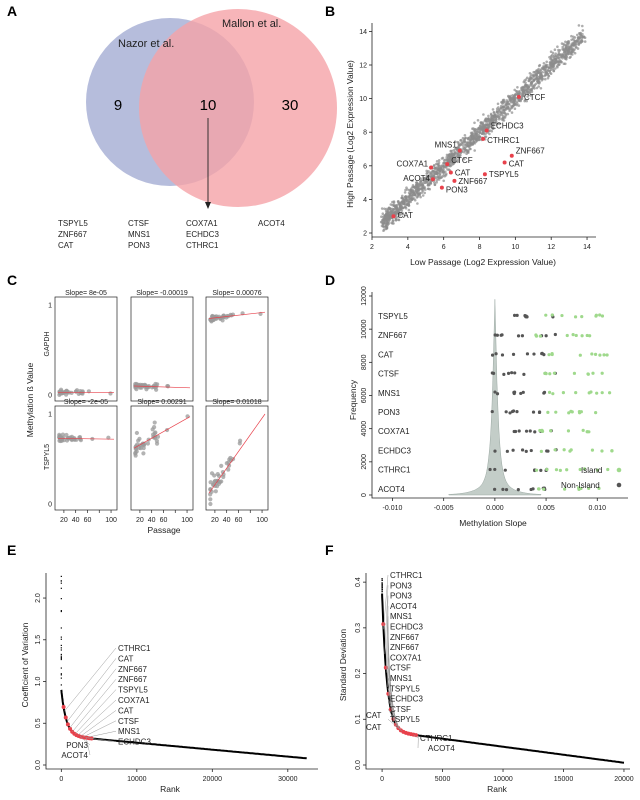 Image resolution: width=640 pixels, height=800 pixels. What do you see at coordinates (137, 779) in the screenshot?
I see `xtick-label: 10000` at bounding box center [137, 779].